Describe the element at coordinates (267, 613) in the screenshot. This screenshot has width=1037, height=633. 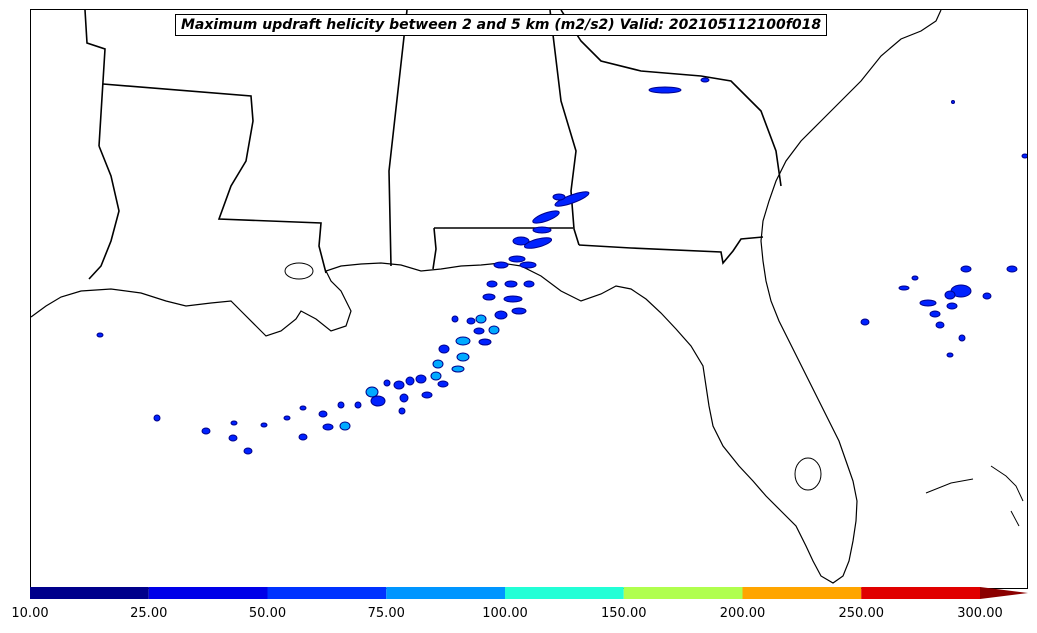
I see `colorbar-tick-label: 50.00` at that location.